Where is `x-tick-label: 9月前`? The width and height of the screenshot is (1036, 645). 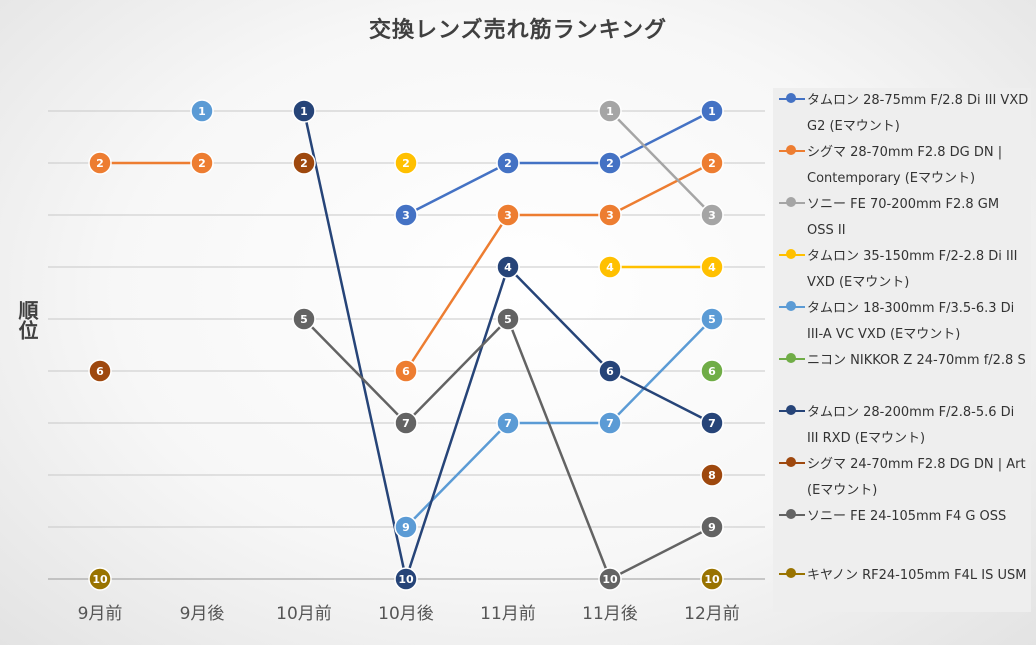
x-tick-label: 9月前 is located at coordinates (100, 614).